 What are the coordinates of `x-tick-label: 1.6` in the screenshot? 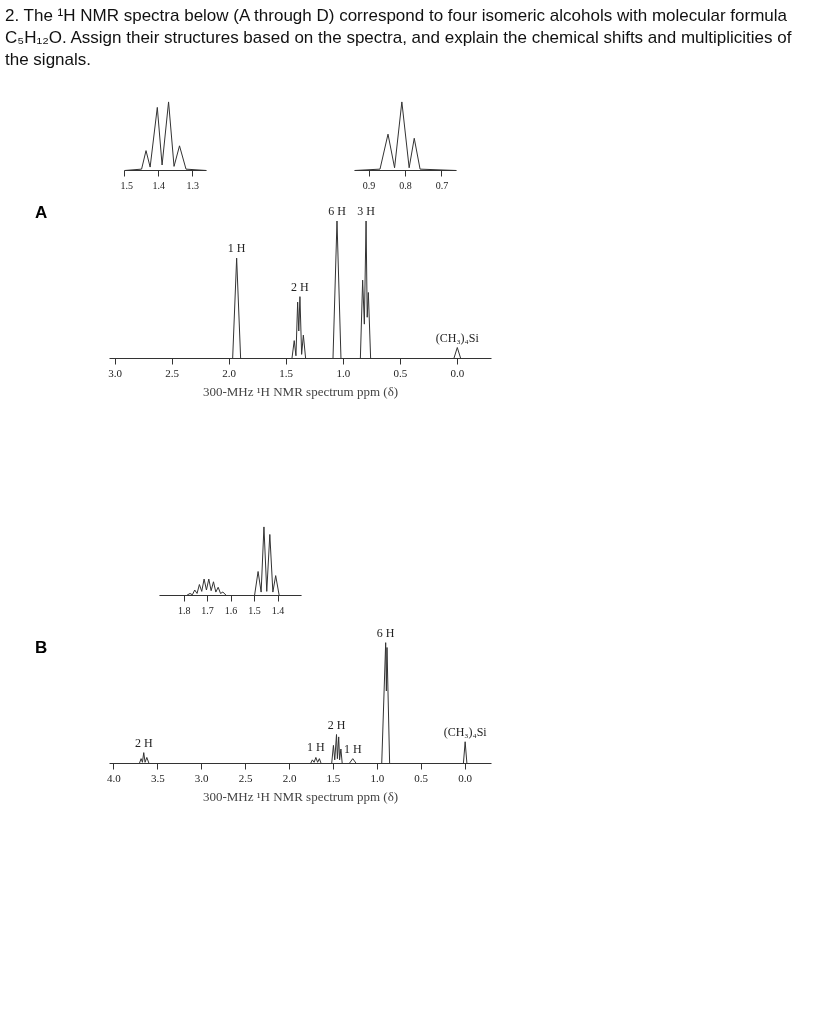 It's located at (231, 610).